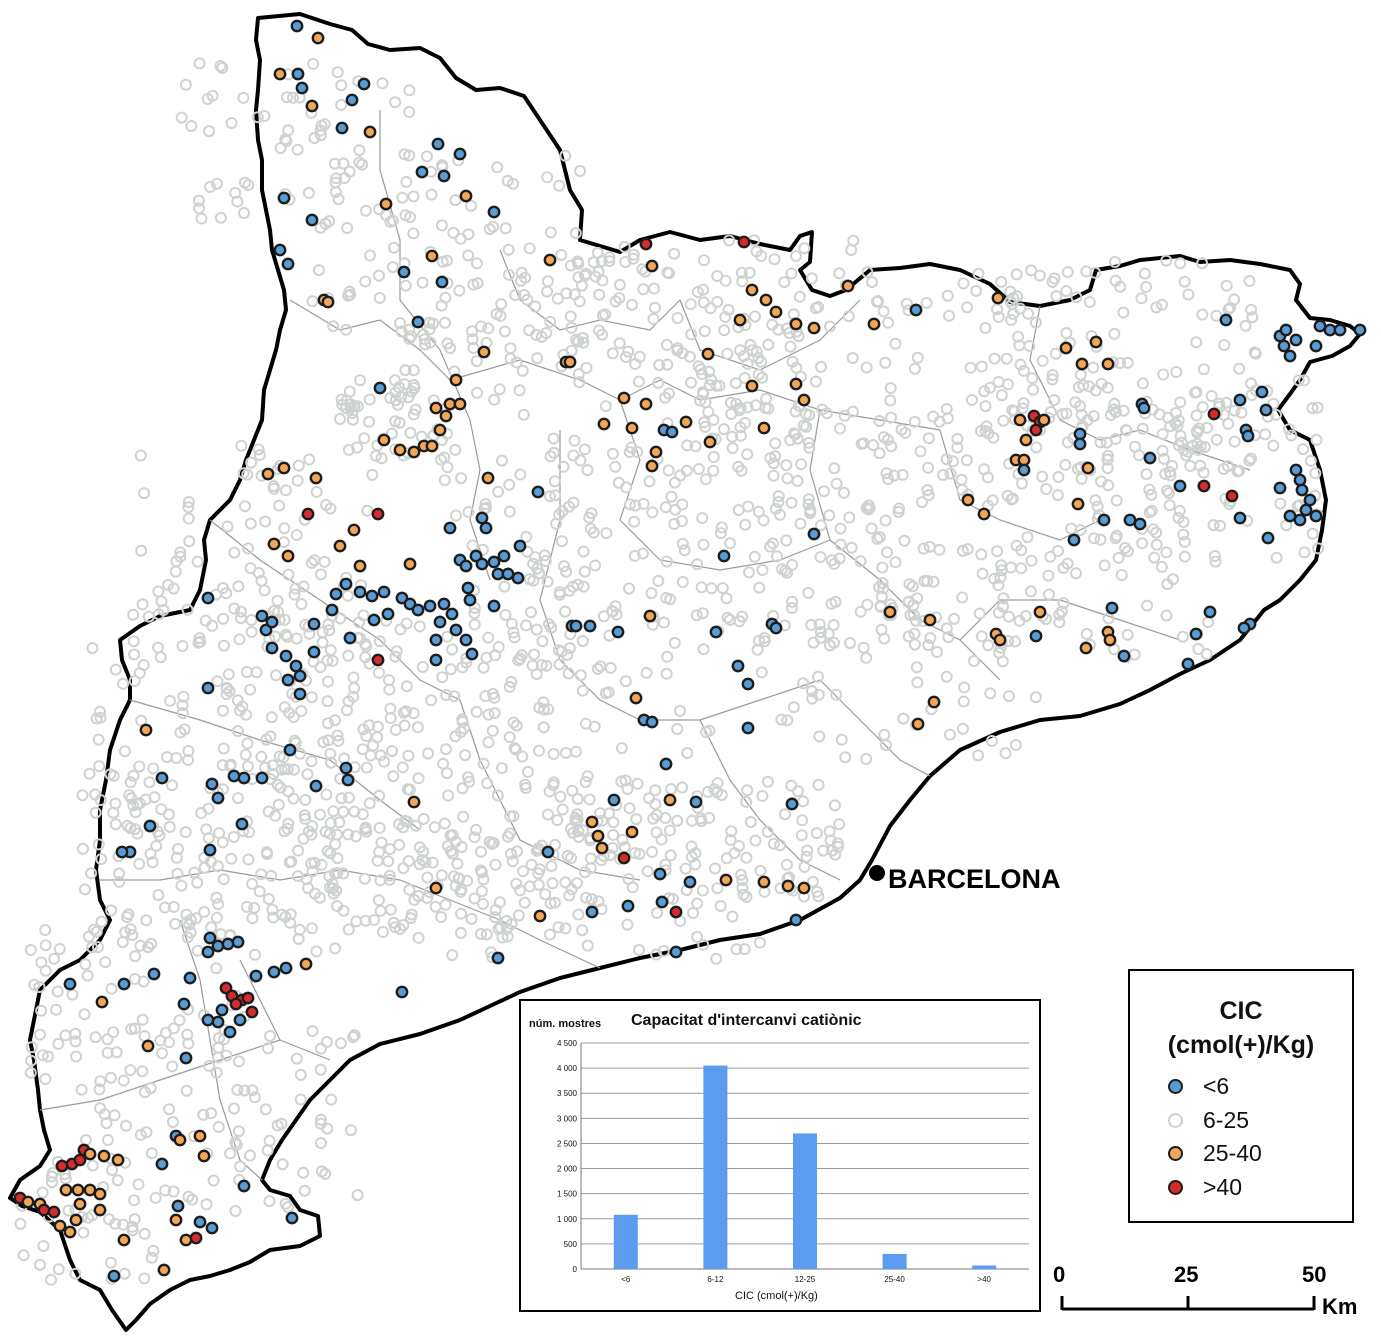 The width and height of the screenshot is (1381, 1343). What do you see at coordinates (894, 1279) in the screenshot?
I see `x-tick-label: 25-40` at bounding box center [894, 1279].